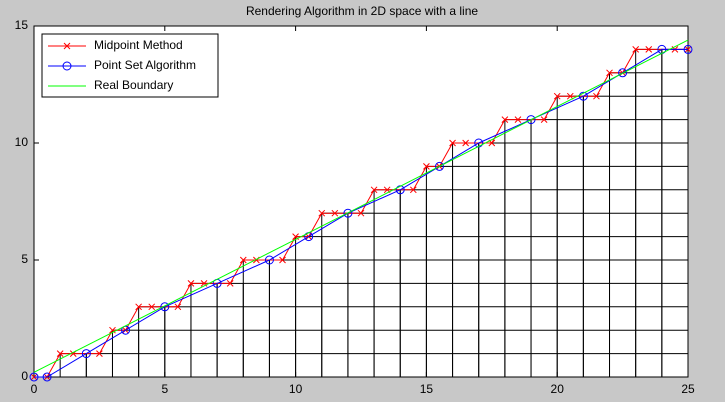 This screenshot has height=402, width=725. I want to click on y-tick-label: 15, so click(22, 25).